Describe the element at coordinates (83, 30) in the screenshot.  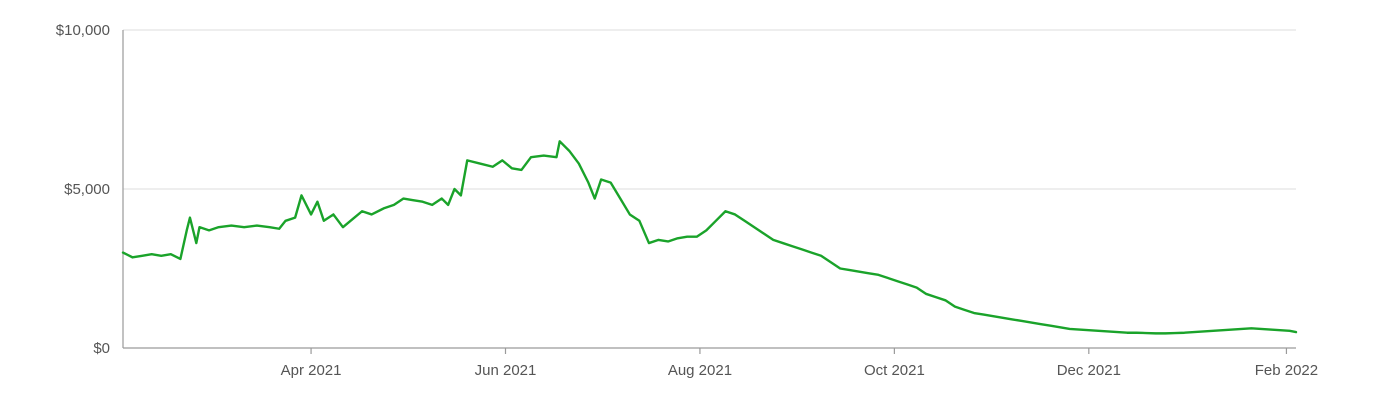
I see `y-tick-label: $10,000` at that location.